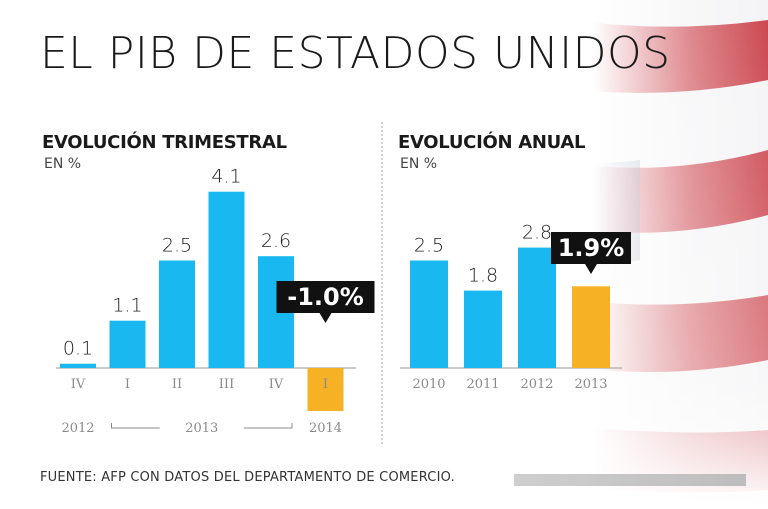  Describe the element at coordinates (630, 480) in the screenshot. I see `source-decorative-bar` at that location.